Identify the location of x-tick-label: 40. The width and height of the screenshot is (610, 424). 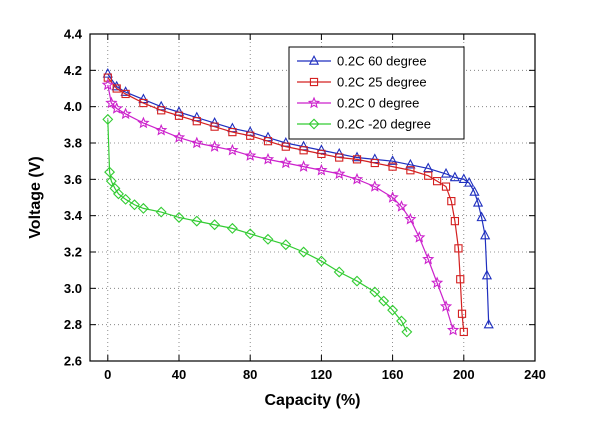
(179, 374).